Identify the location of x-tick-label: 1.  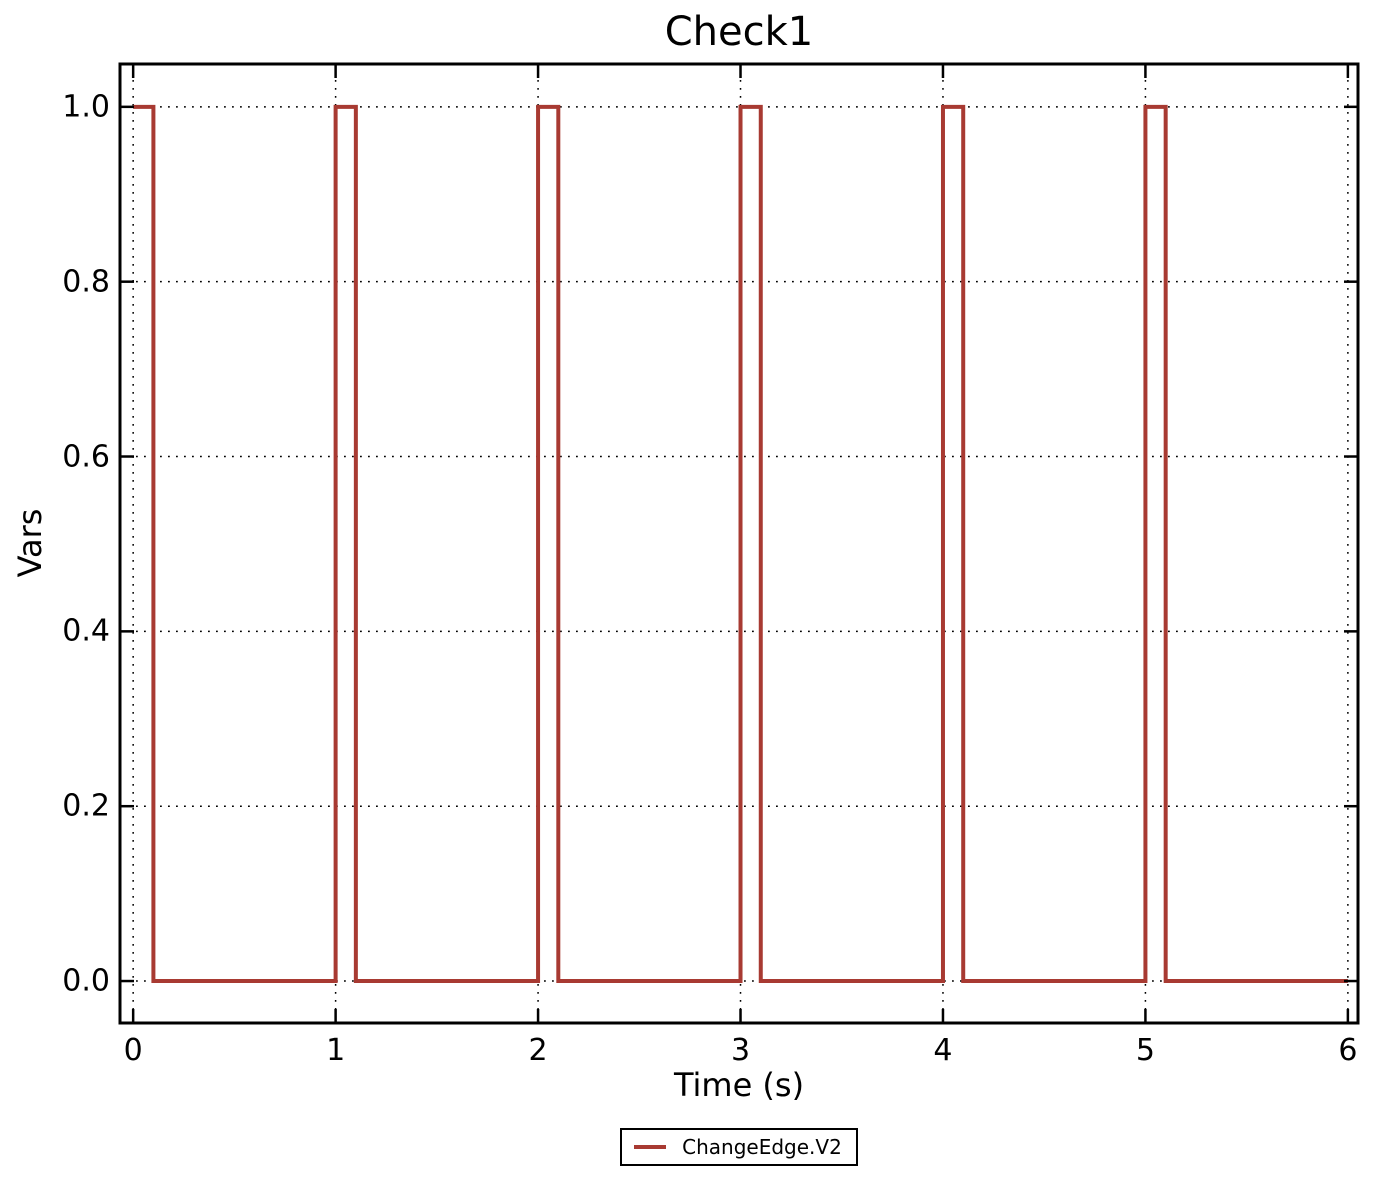
(336, 1050).